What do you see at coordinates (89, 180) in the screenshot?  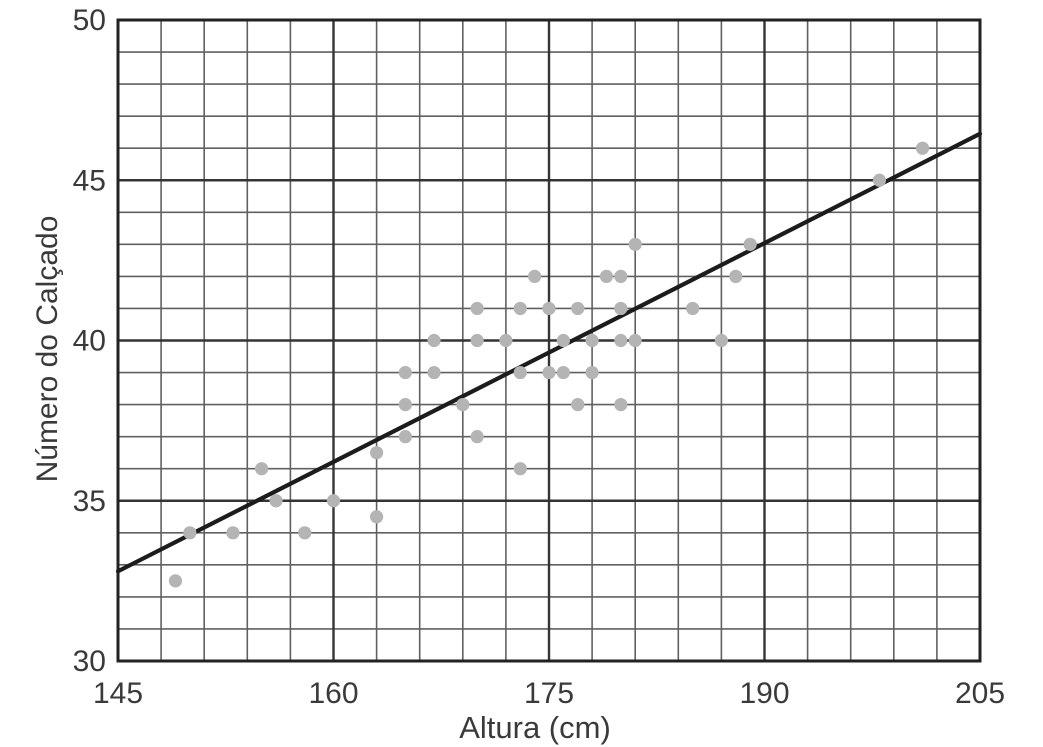 I see `y-tick-label: 45` at bounding box center [89, 180].